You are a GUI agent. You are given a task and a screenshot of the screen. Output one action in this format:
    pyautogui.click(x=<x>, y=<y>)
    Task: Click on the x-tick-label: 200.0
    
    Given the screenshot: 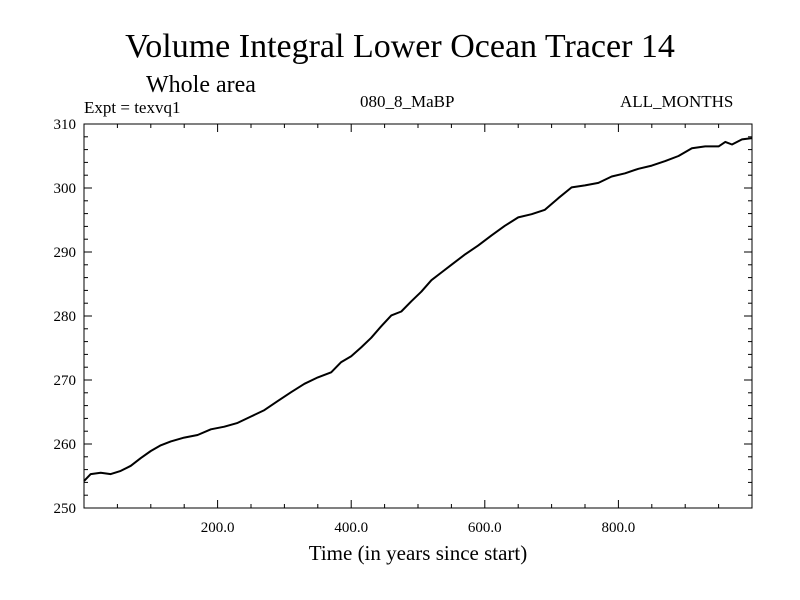 What is the action you would take?
    pyautogui.click(x=218, y=528)
    